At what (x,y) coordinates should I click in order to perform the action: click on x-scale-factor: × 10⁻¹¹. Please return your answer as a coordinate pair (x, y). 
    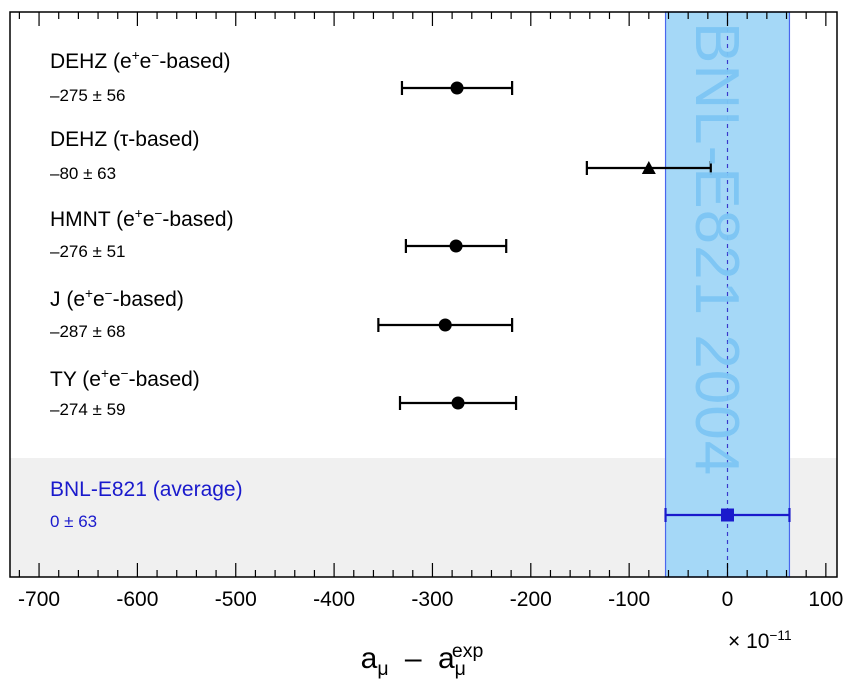
    Looking at the image, I should click on (760, 640).